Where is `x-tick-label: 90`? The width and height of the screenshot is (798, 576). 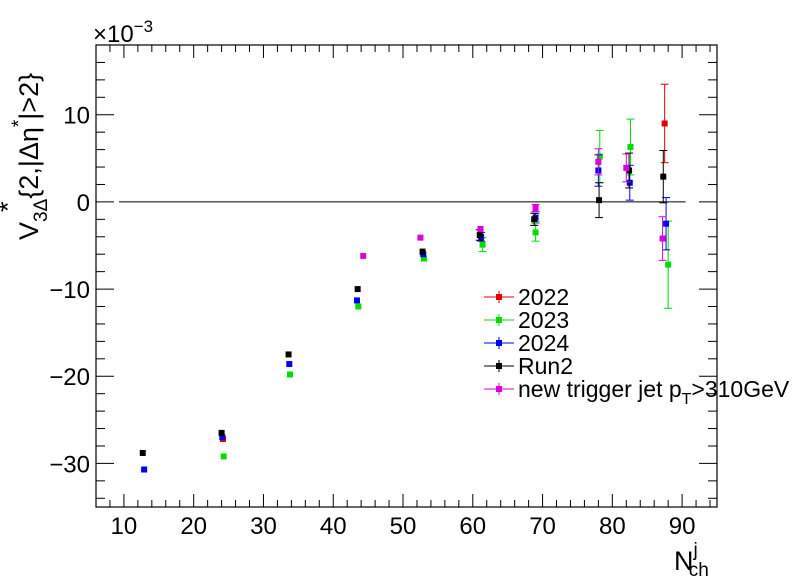
x-tick-label: 90 is located at coordinates (682, 526).